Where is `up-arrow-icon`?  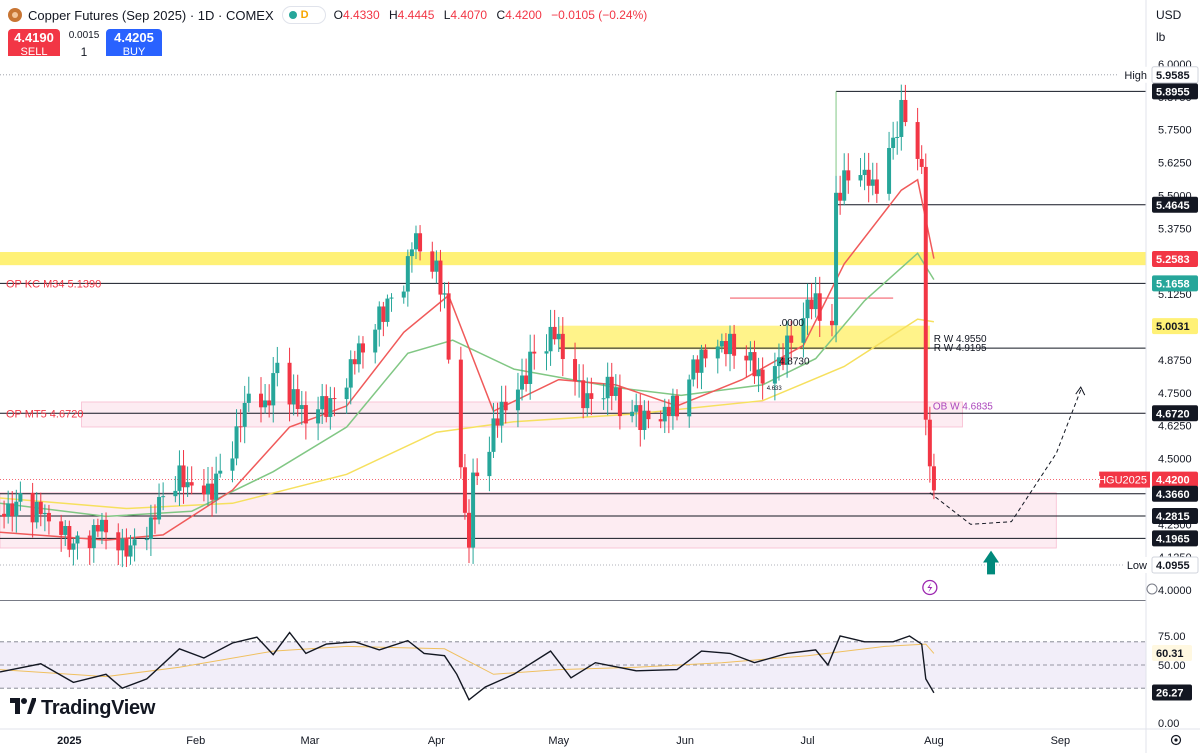 up-arrow-icon is located at coordinates (991, 562).